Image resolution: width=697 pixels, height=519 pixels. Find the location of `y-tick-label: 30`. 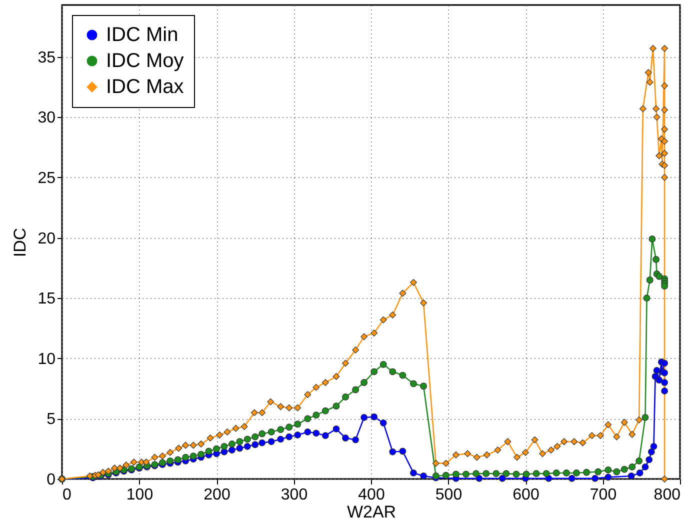

y-tick-label: 30 is located at coordinates (47, 118).